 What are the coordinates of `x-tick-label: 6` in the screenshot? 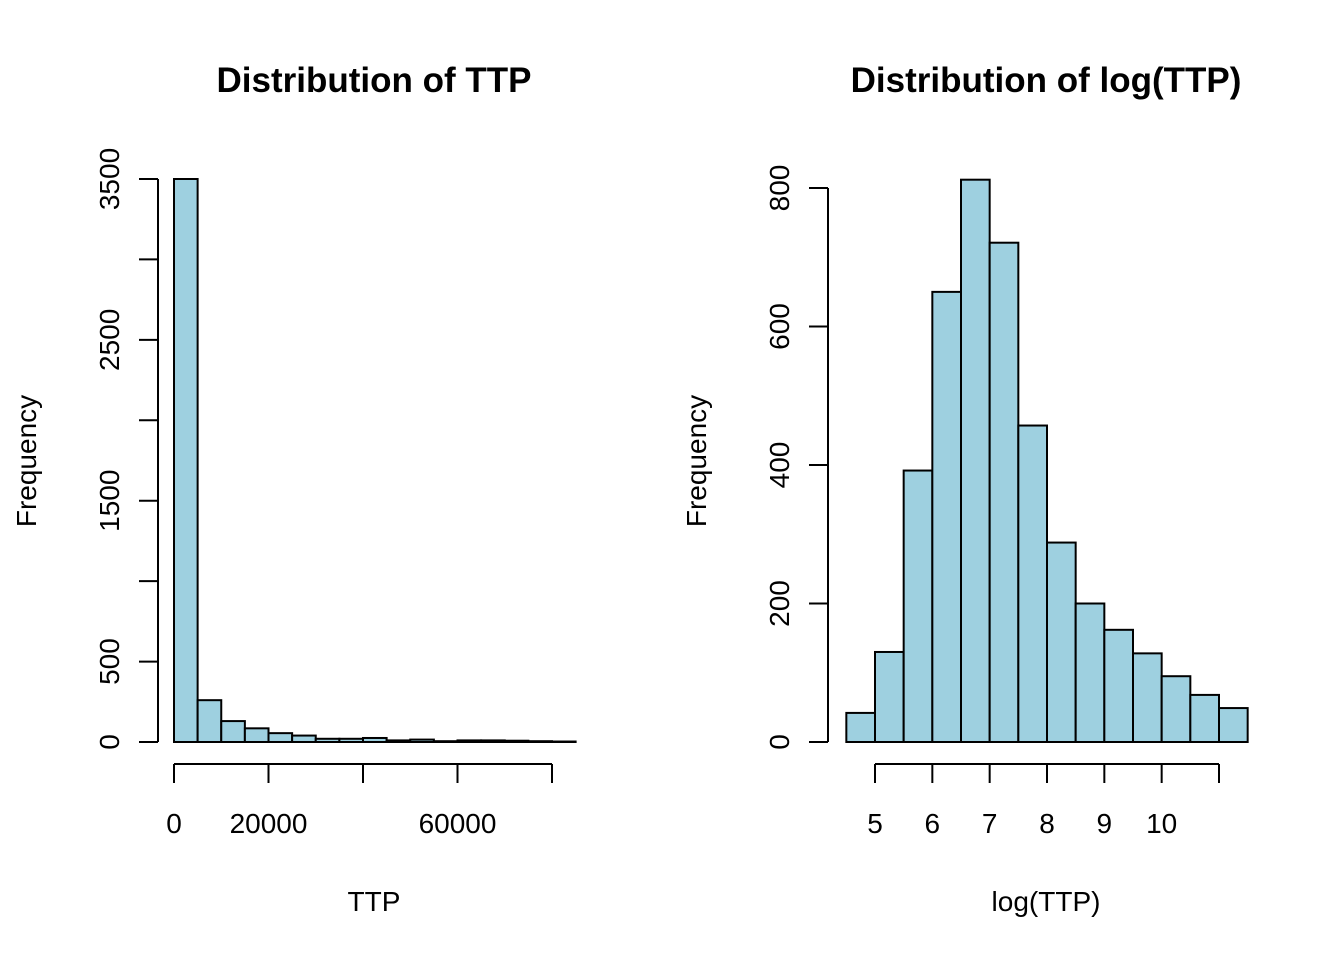 It's located at (933, 823).